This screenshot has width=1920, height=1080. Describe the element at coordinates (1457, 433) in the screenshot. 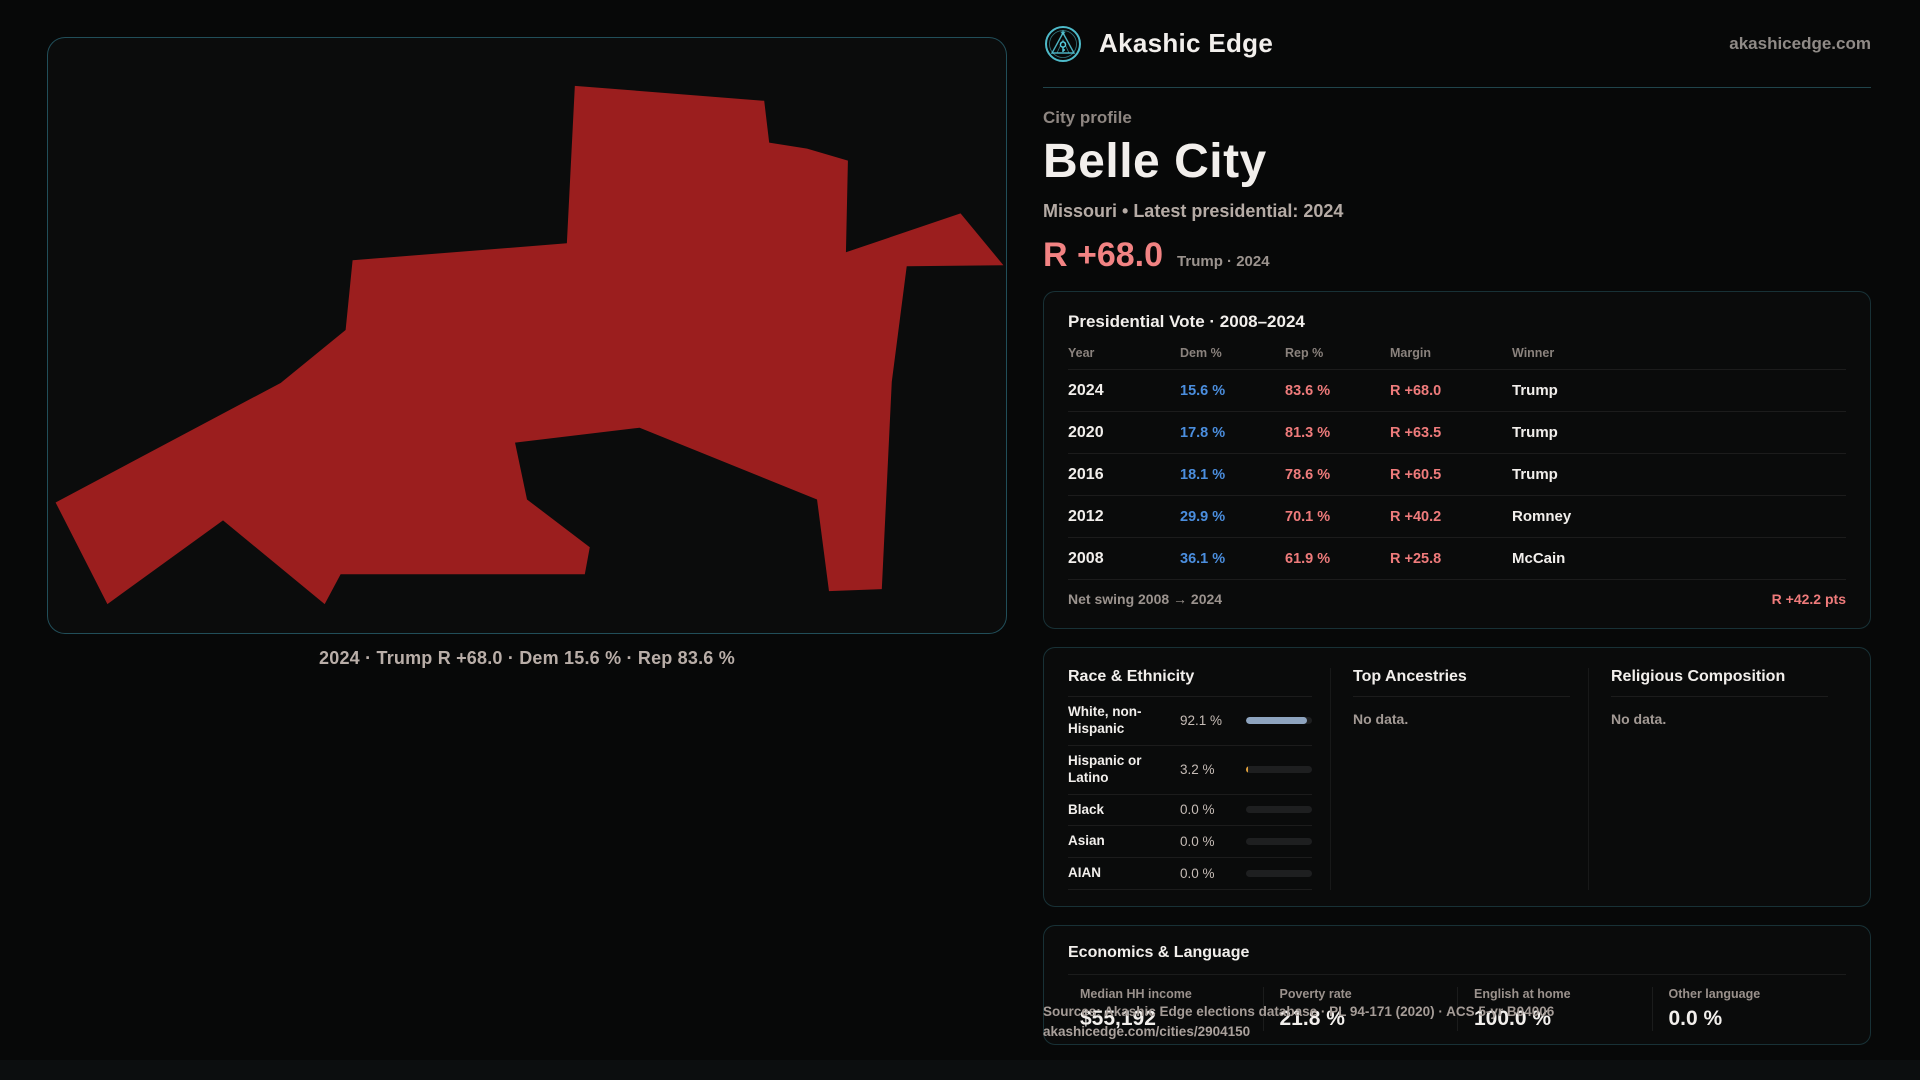

I see `vote-table-row: 2020 17.8 % 81.3 % R +63.5 Trump` at that location.